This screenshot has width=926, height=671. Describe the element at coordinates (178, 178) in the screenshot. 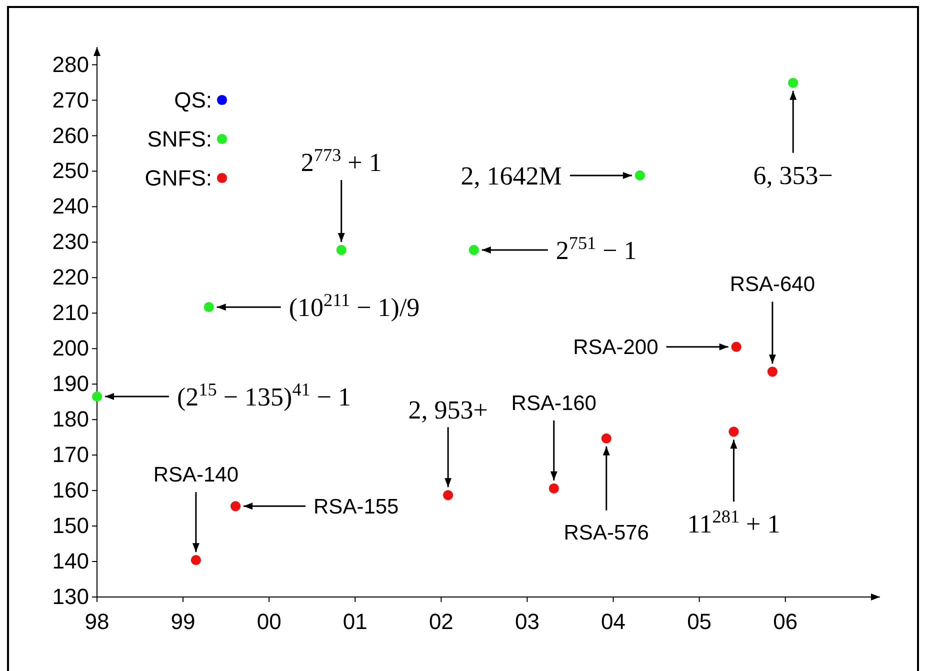

I see `legend-label: GNFS:` at that location.